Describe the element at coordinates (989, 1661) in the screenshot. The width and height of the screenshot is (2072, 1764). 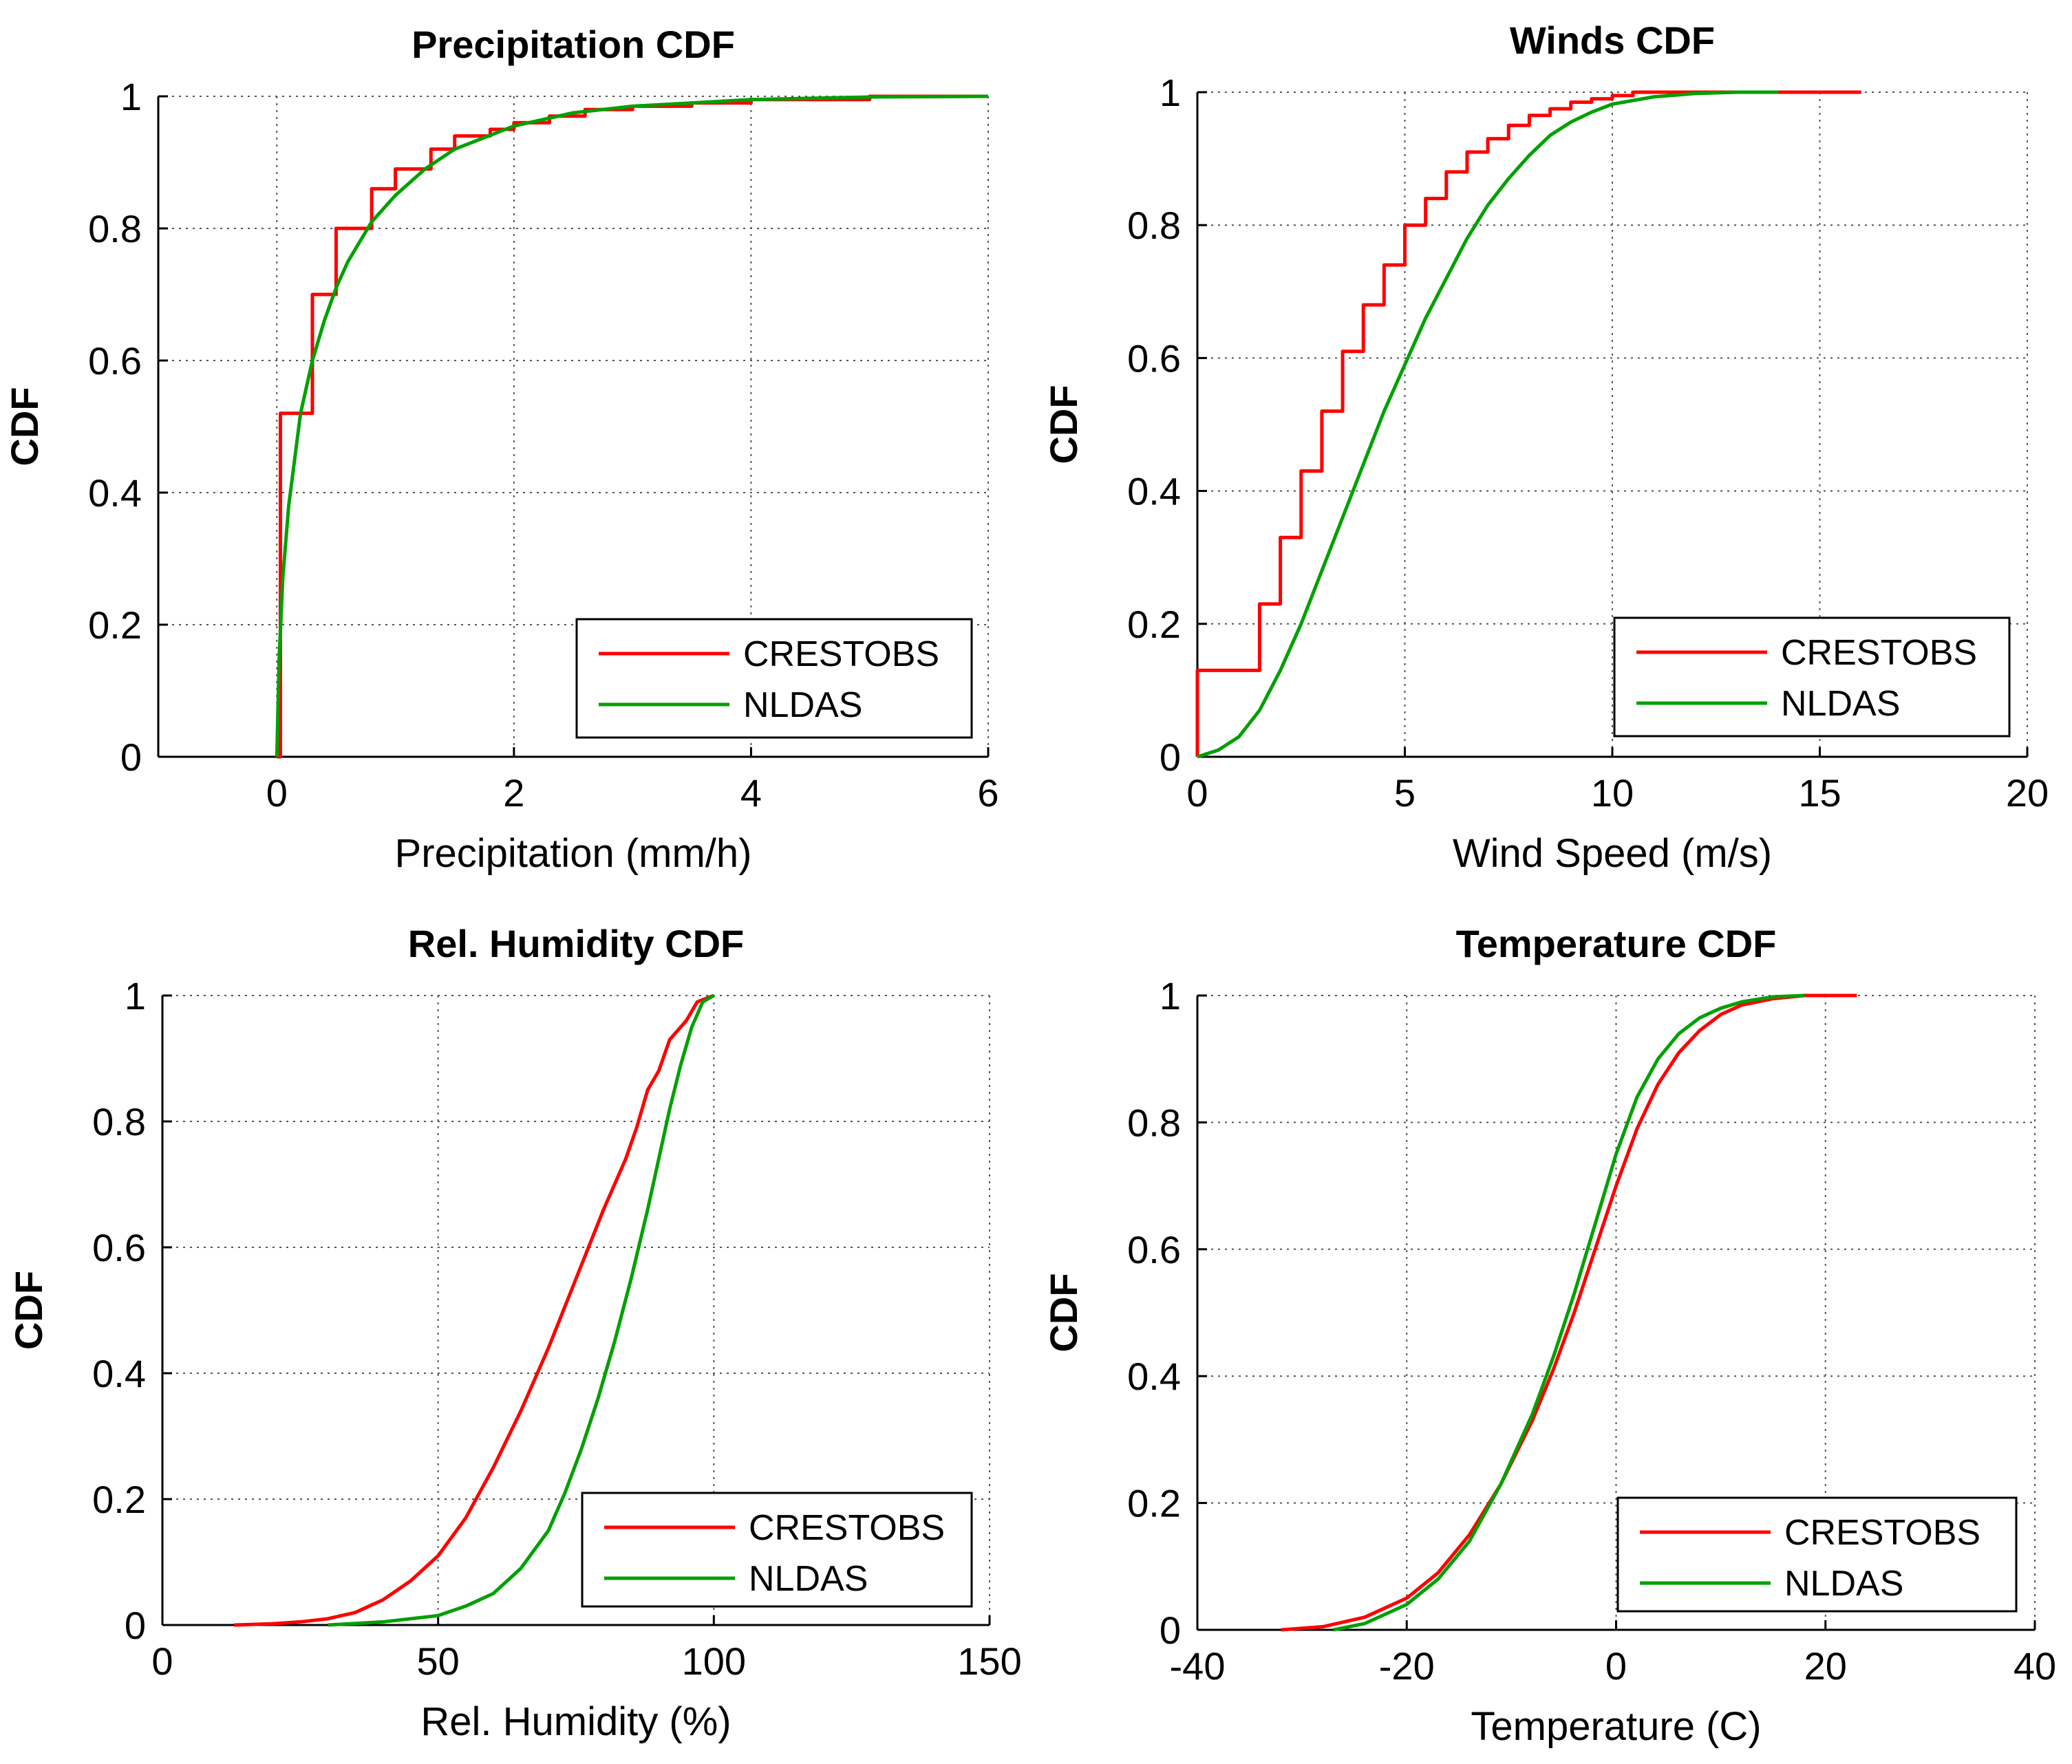
I see `x-tick-label: 150` at that location.